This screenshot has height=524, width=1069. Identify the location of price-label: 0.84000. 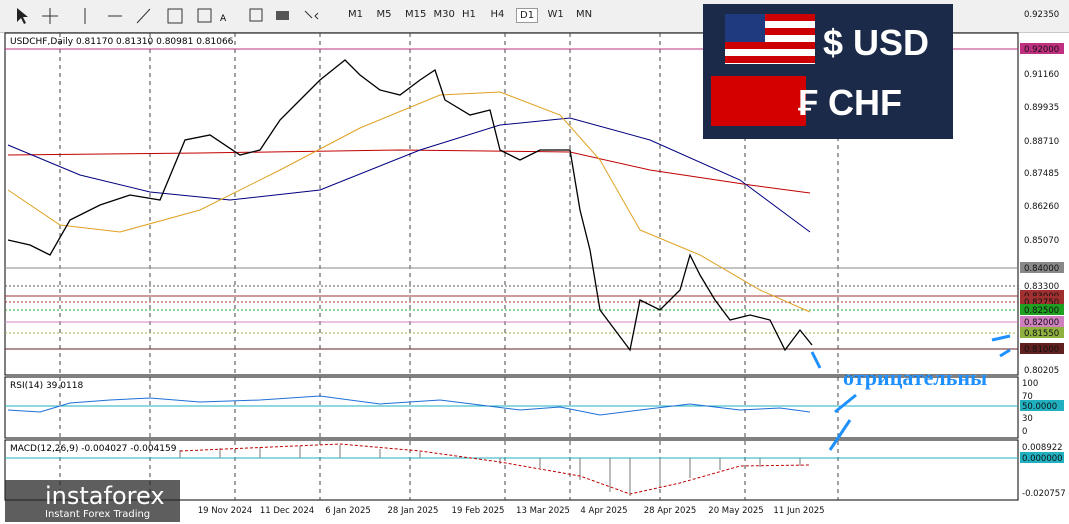
(1041, 269).